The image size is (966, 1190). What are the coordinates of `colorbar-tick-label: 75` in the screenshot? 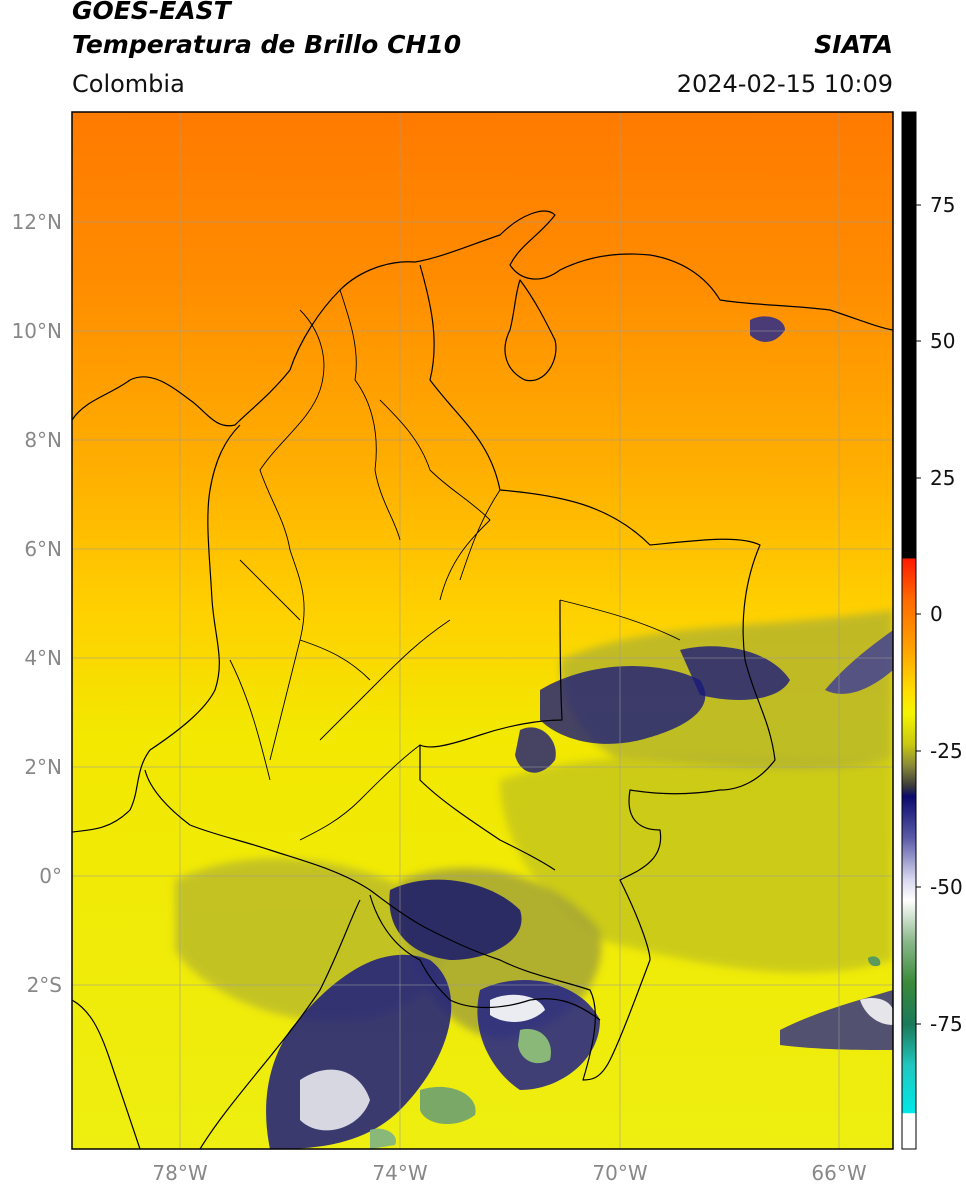 It's located at (942, 205).